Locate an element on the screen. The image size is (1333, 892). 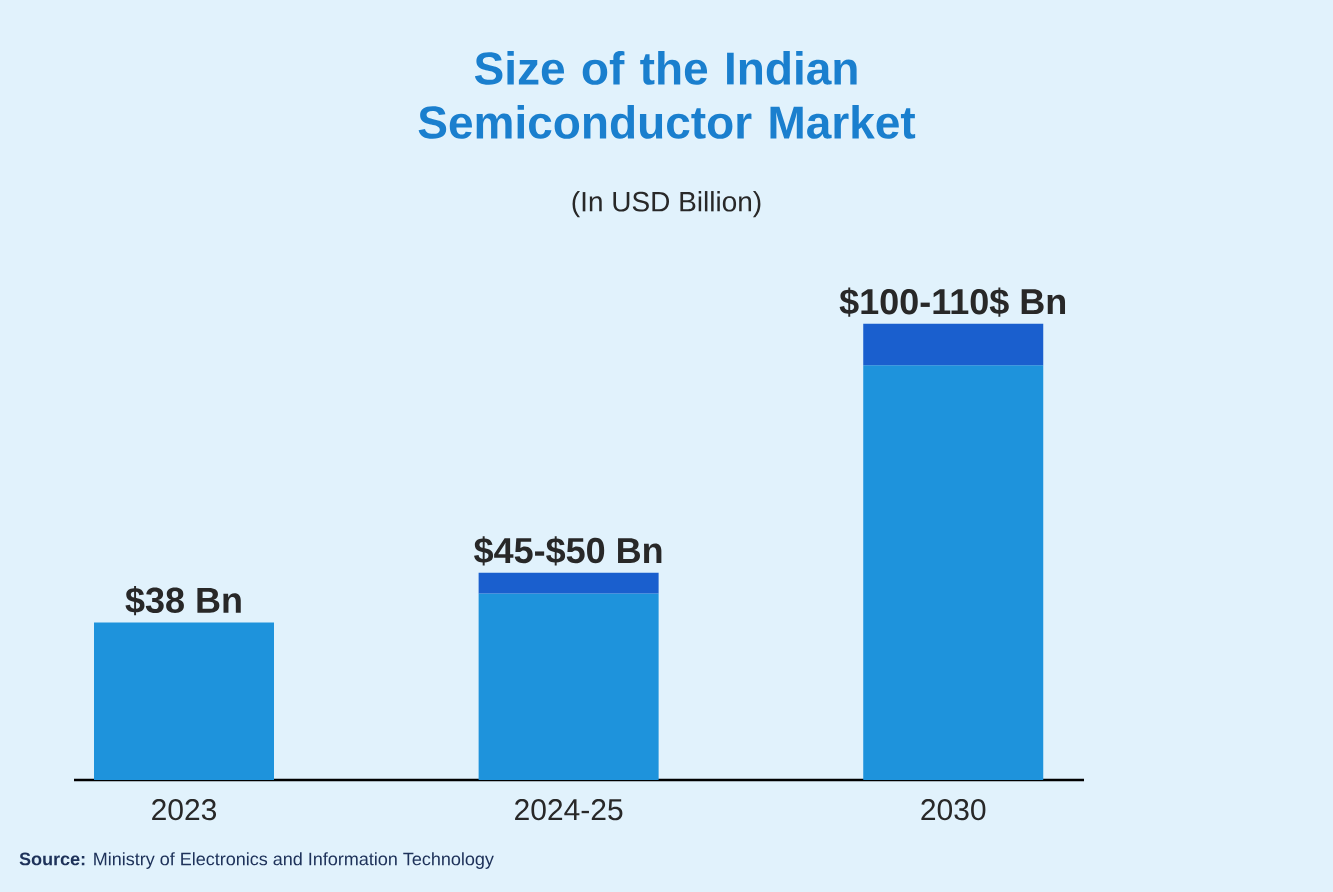
data-label: $45-$50 Bn is located at coordinates (568, 551).